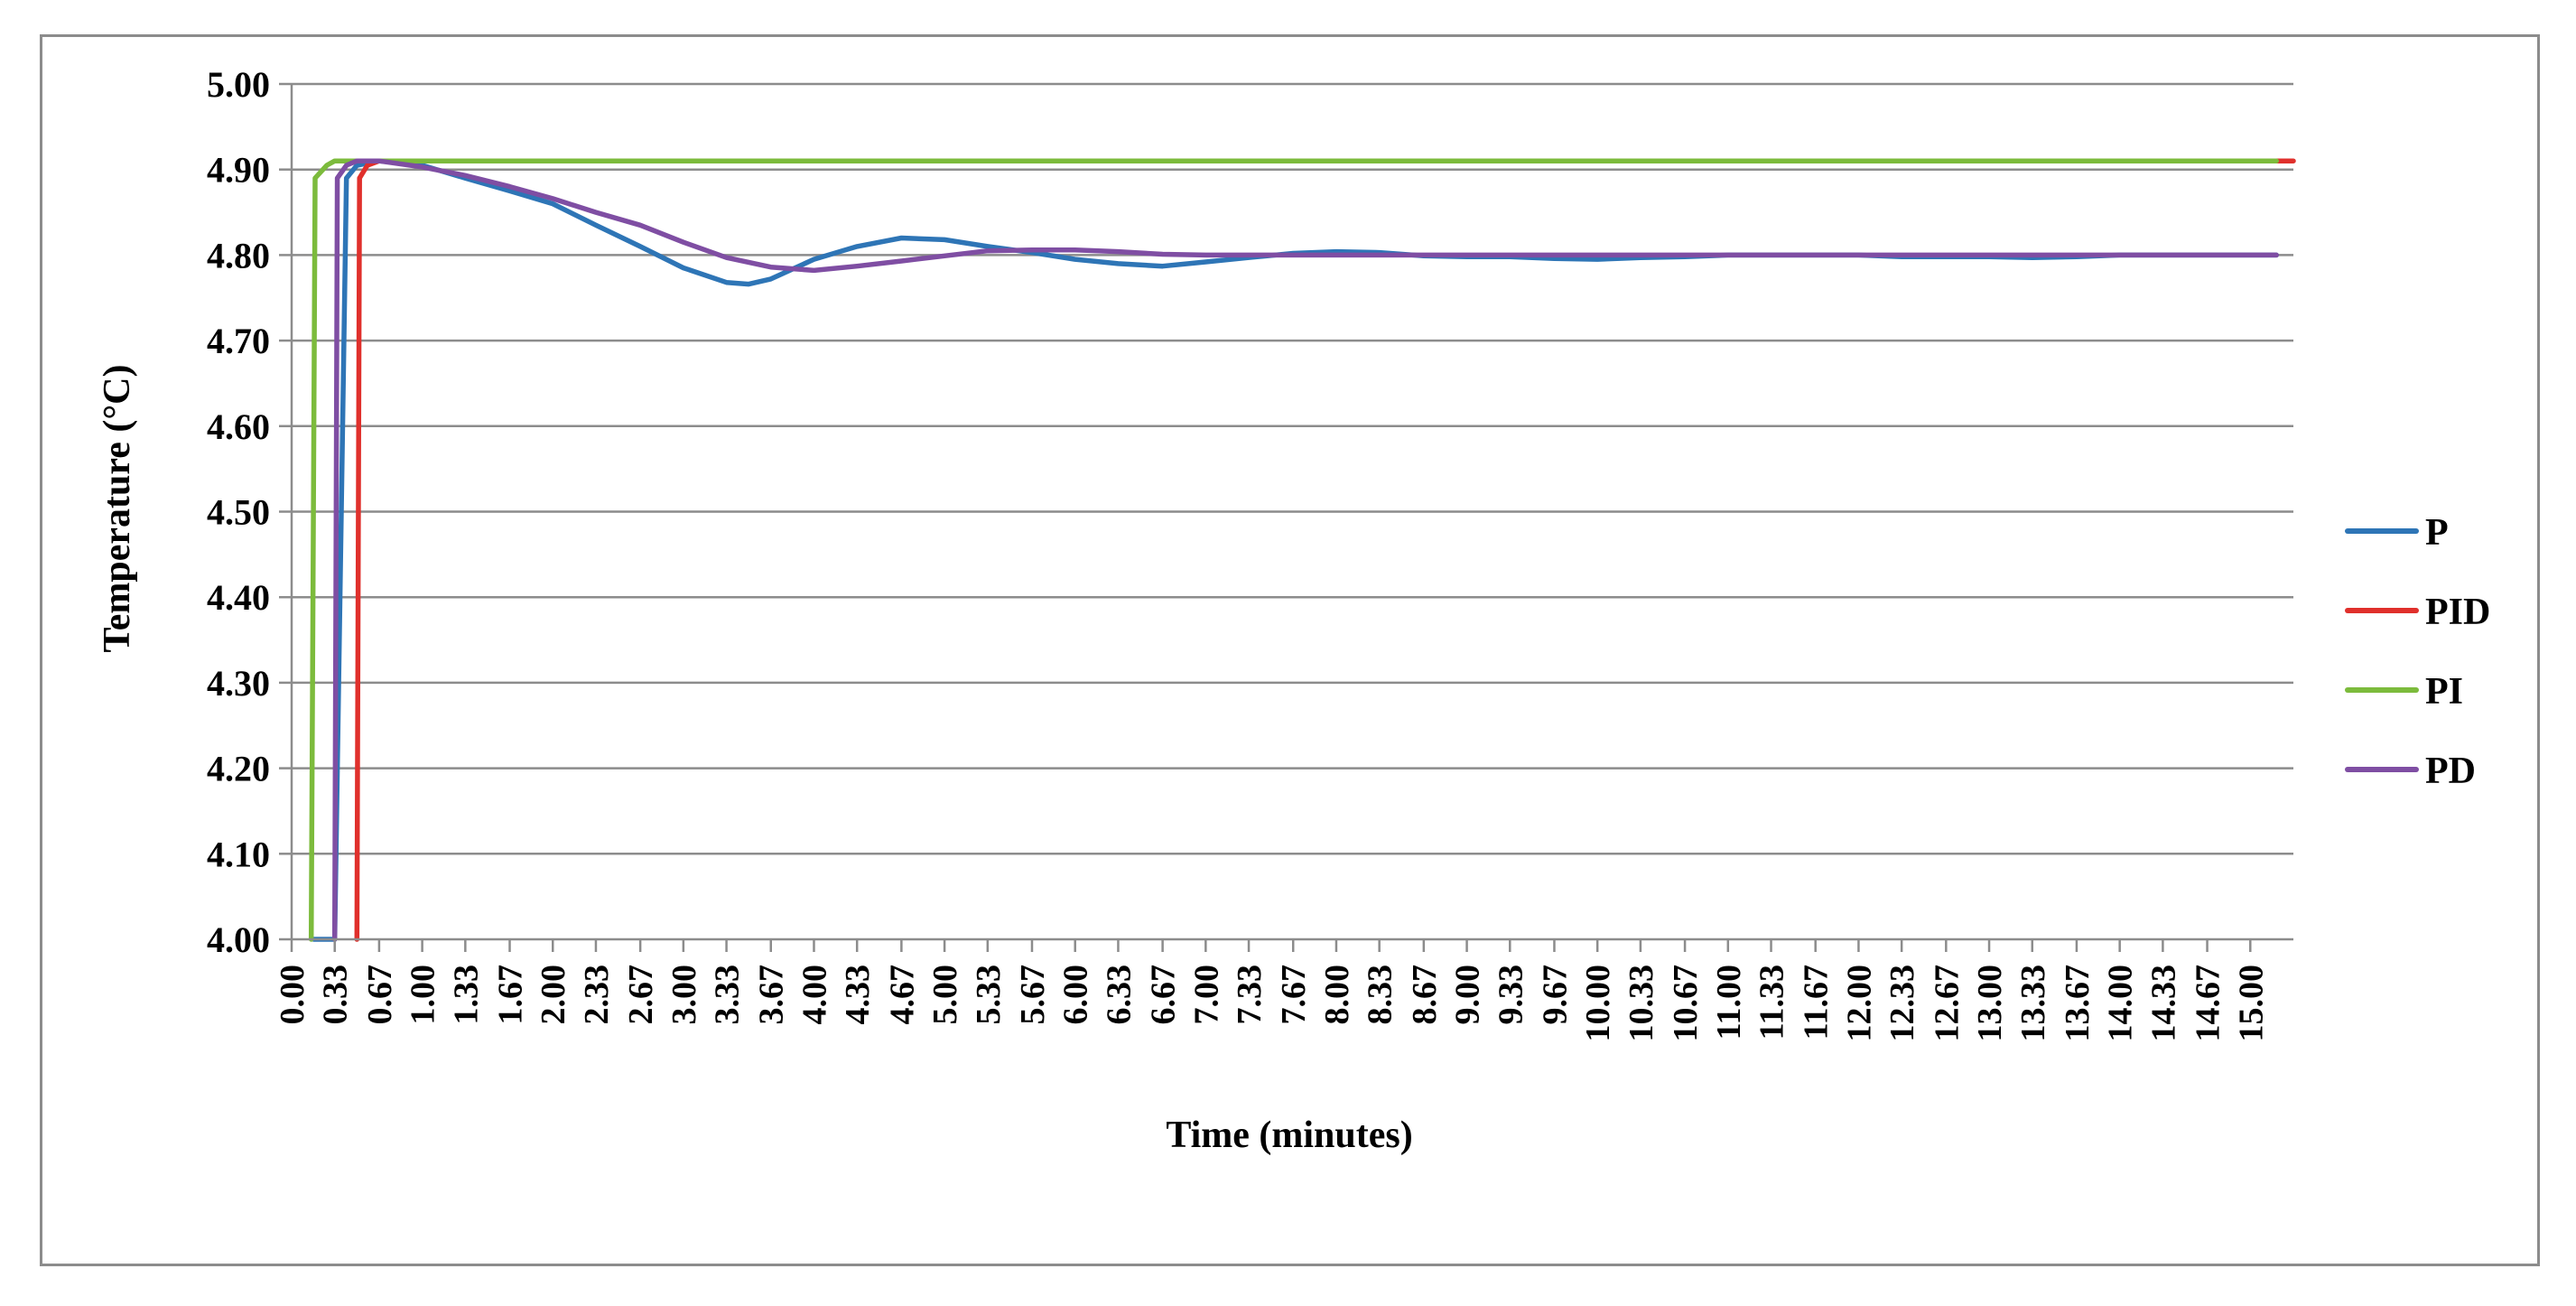 This screenshot has width=2576, height=1306. What do you see at coordinates (1206, 995) in the screenshot?
I see `x-tick-label: 7.00` at bounding box center [1206, 995].